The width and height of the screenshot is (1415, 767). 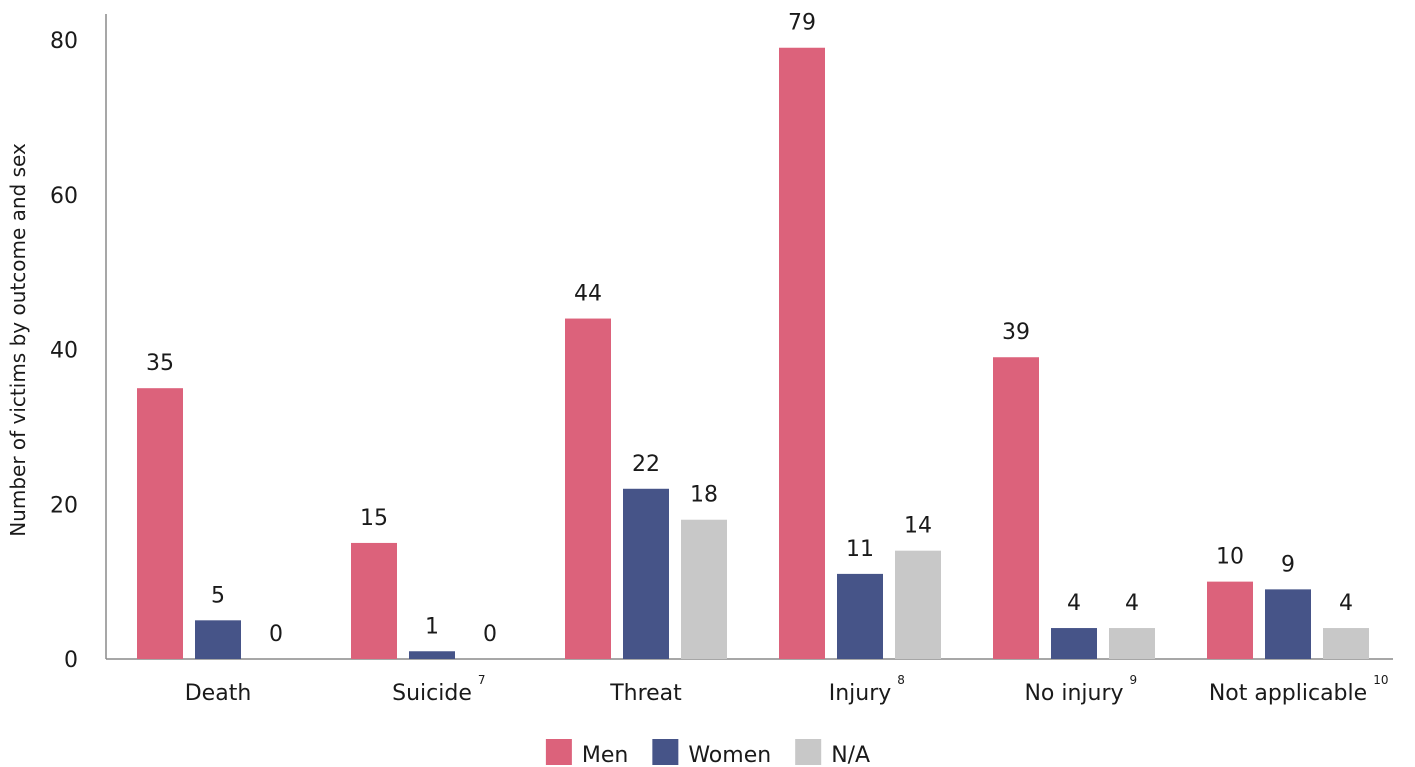 What do you see at coordinates (482, 680) in the screenshot?
I see `category-footnote: 7` at bounding box center [482, 680].